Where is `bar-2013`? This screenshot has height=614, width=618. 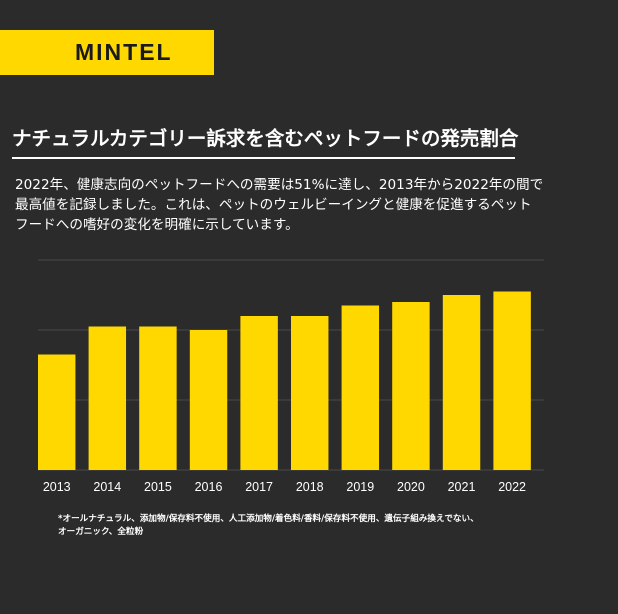
bar-2013 is located at coordinates (57, 412).